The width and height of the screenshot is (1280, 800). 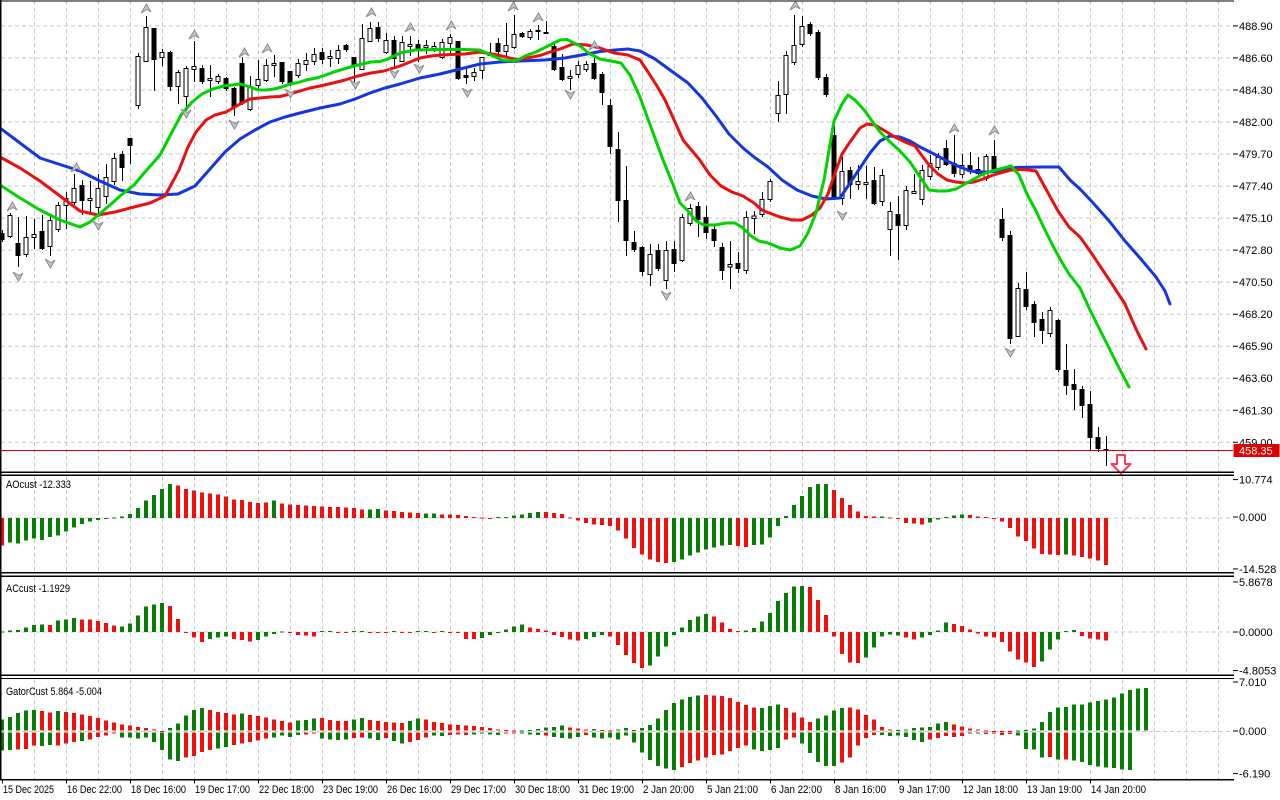 What do you see at coordinates (1256, 452) in the screenshot?
I see `svg-text: 458.35` at bounding box center [1256, 452].